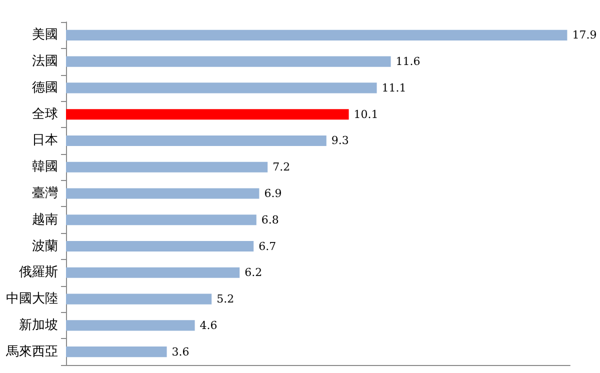 The image size is (600, 373). What do you see at coordinates (394, 87) in the screenshot?
I see `data-label: 11.1` at bounding box center [394, 87].